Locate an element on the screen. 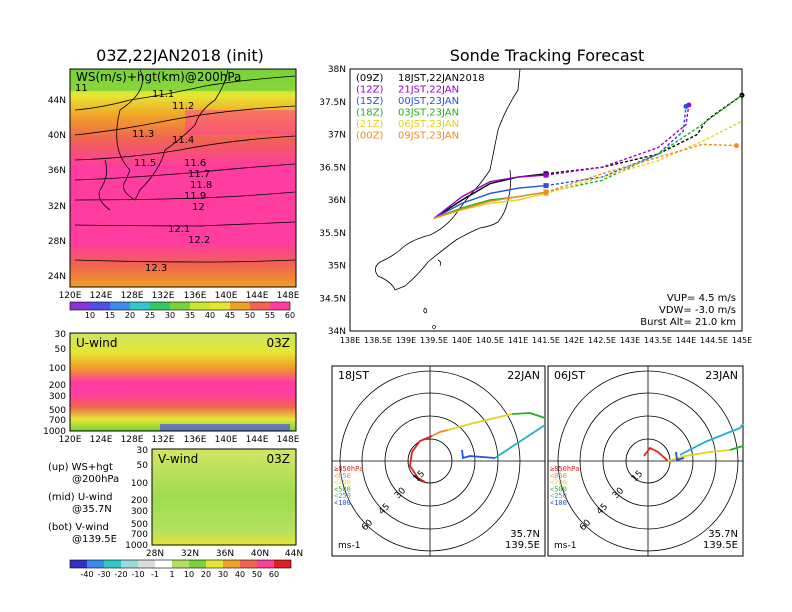  hodo-lat: 35.7N is located at coordinates (723, 534).